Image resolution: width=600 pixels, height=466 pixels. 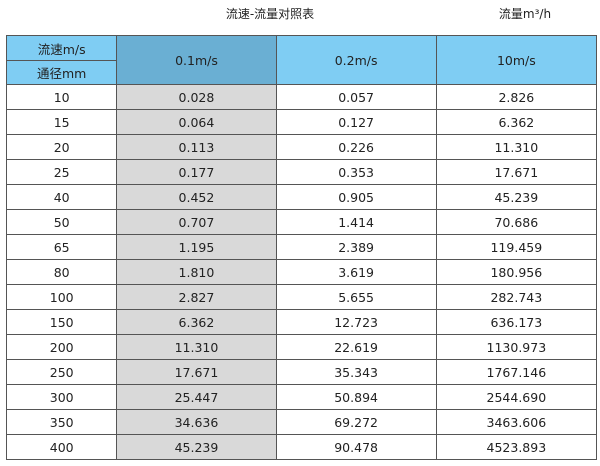 What do you see at coordinates (196, 197) in the screenshot?
I see `flow-cell: 0.452` at bounding box center [196, 197].